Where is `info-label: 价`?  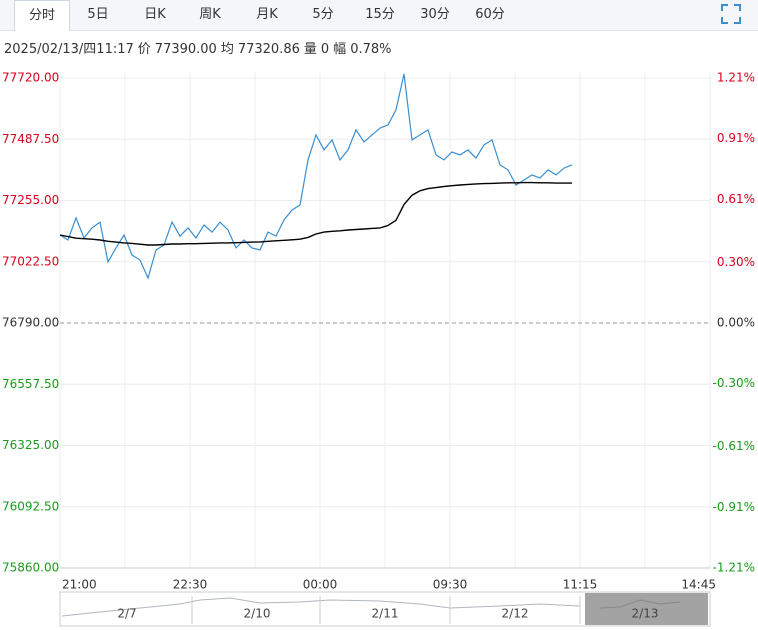
info-label: 价 is located at coordinates (144, 49).